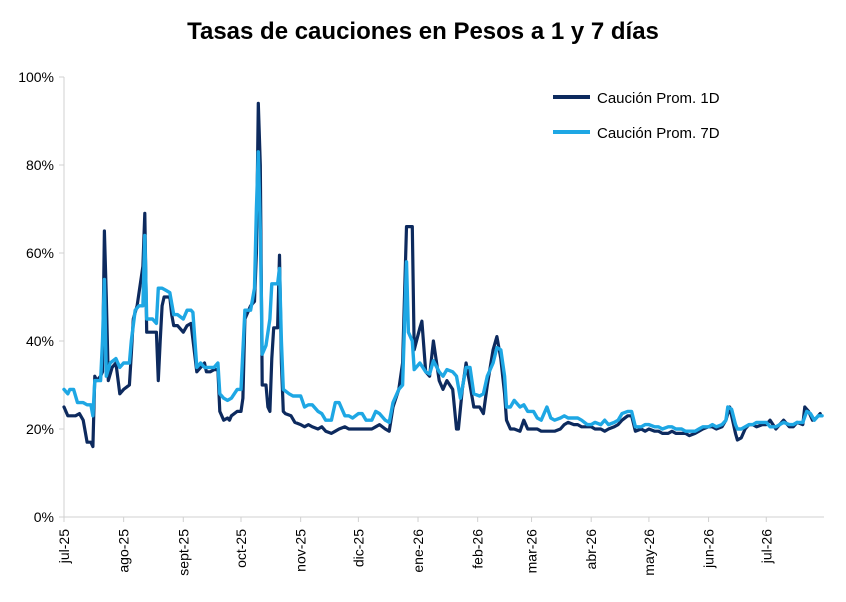  What do you see at coordinates (532, 551) in the screenshot?
I see `x-tick-label: mar-26` at bounding box center [532, 551].